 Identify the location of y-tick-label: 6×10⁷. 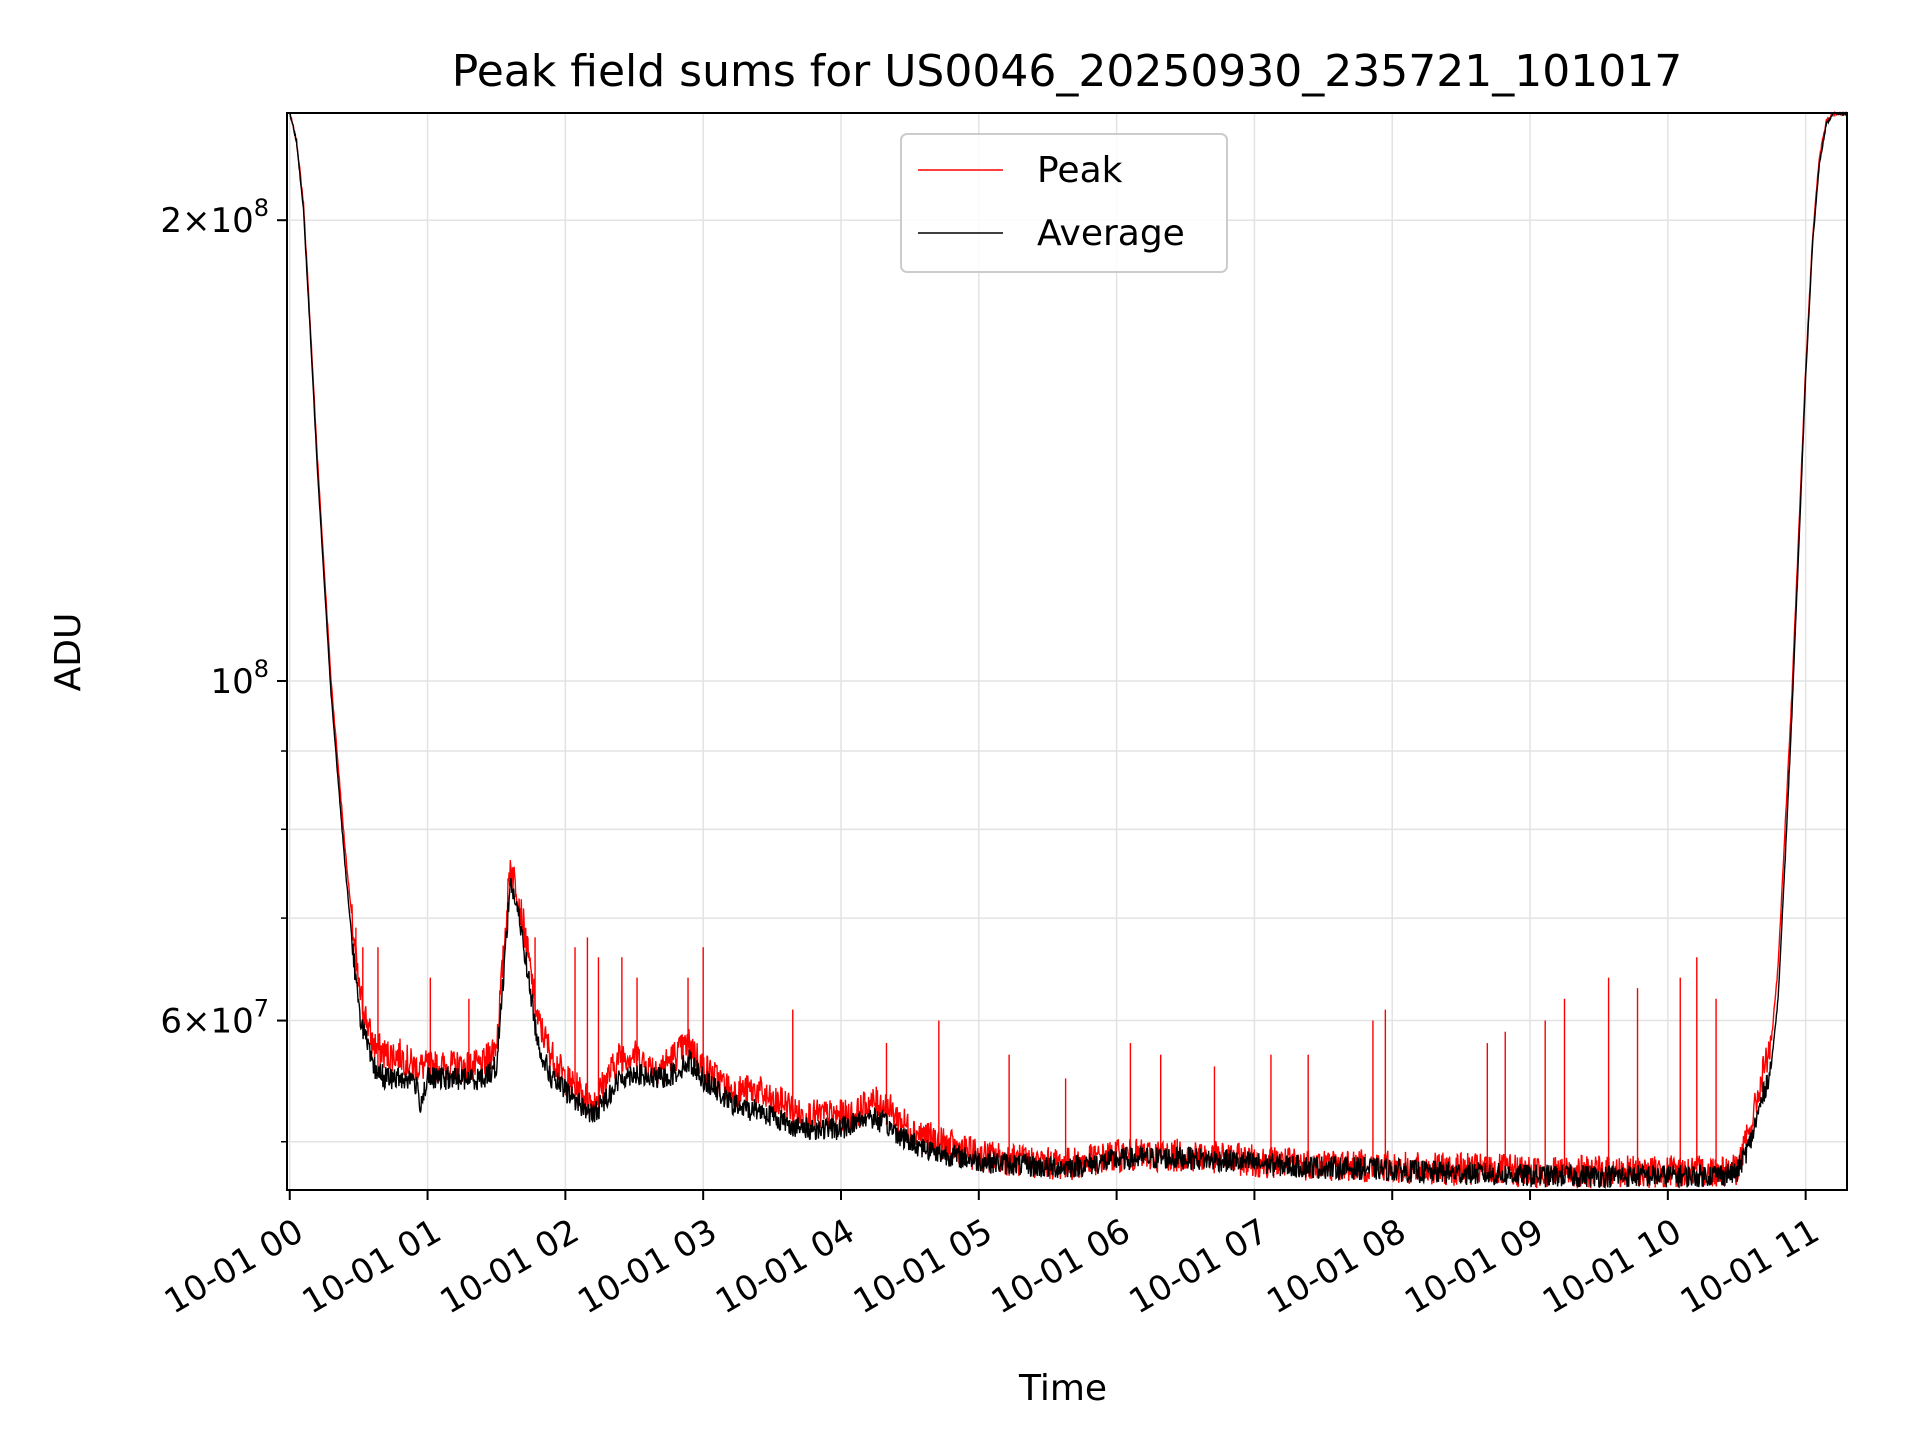
(214, 1018).